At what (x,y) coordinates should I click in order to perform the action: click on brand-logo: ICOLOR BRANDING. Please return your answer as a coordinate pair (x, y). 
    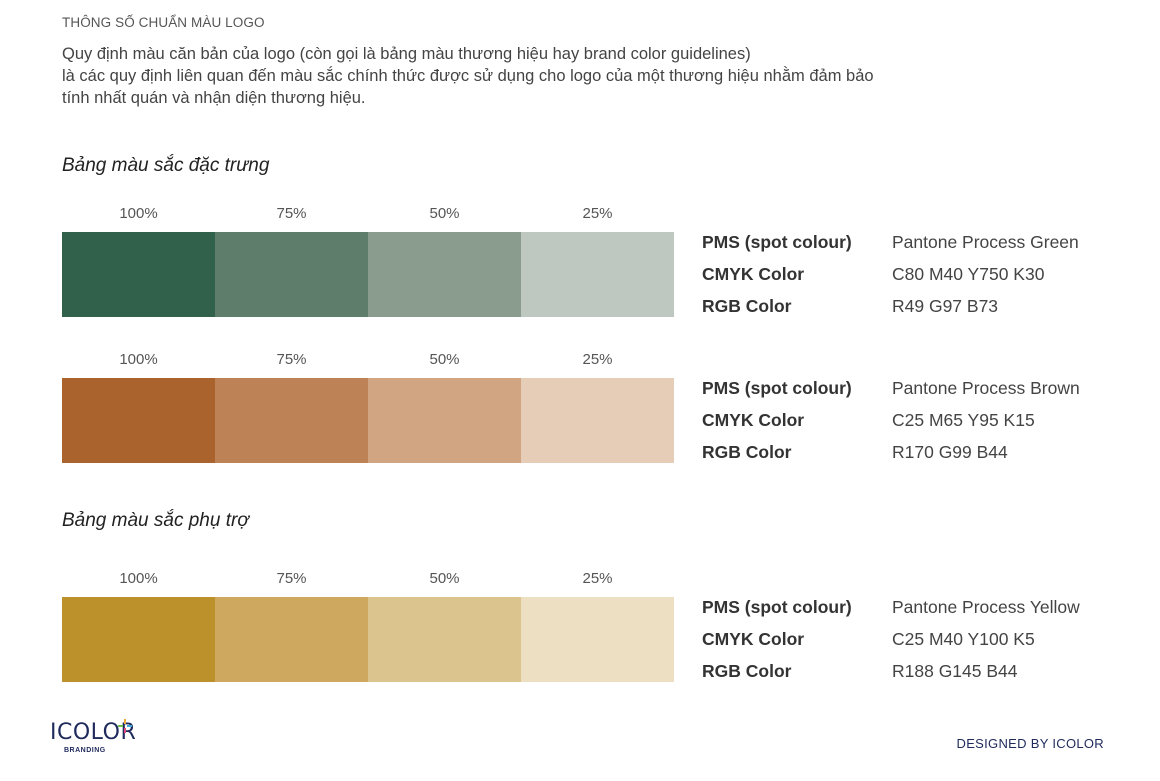
    Looking at the image, I should click on (95, 738).